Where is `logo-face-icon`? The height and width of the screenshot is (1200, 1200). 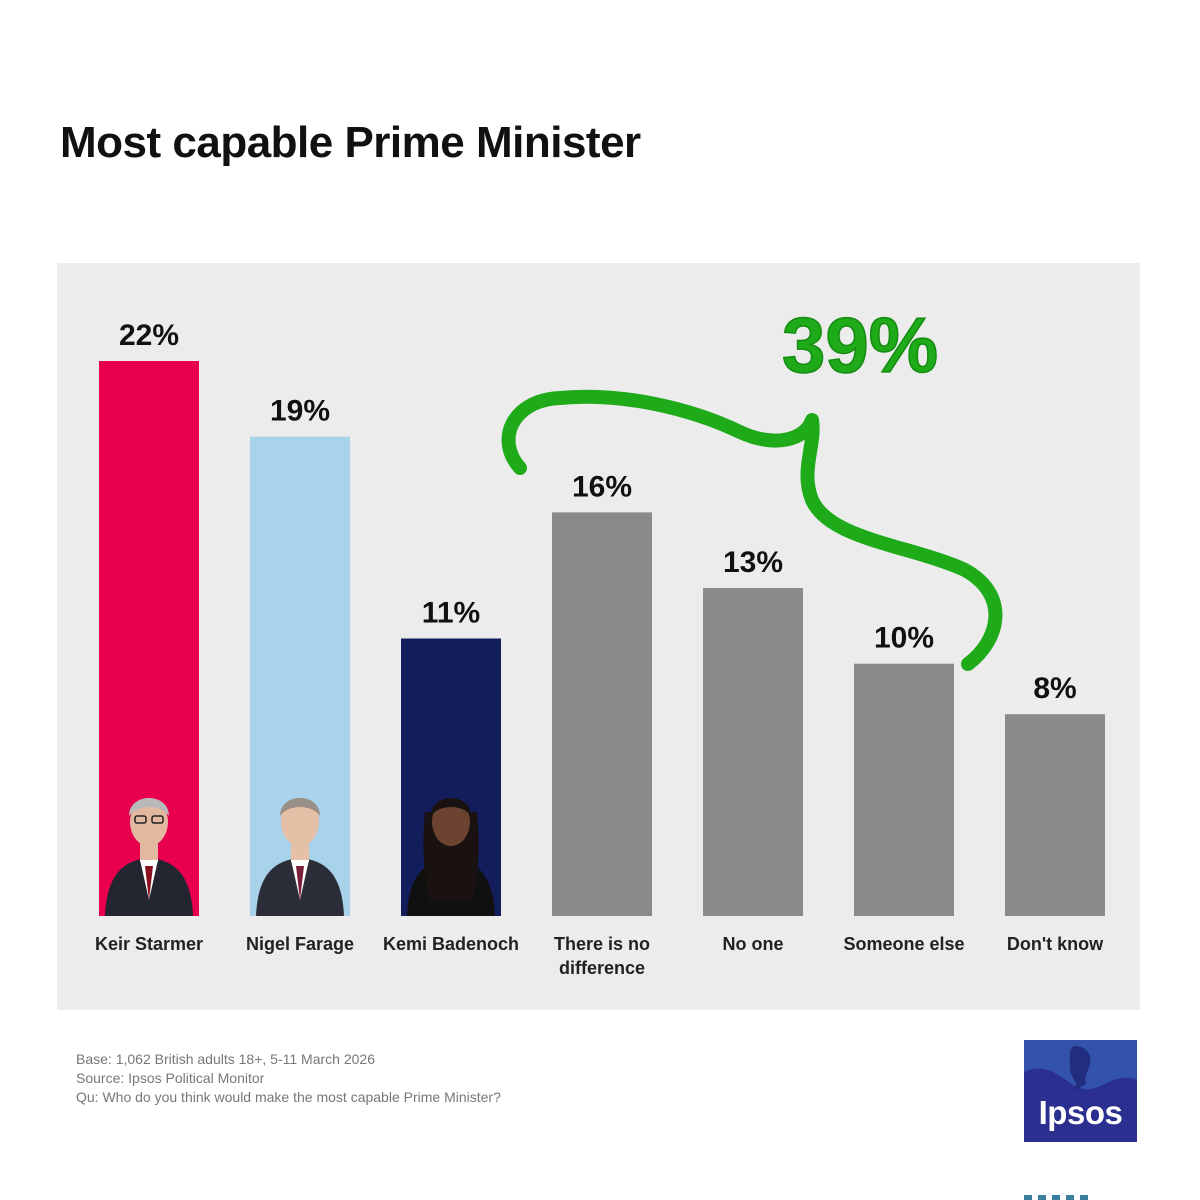
logo-face-icon is located at coordinates (1080, 1065).